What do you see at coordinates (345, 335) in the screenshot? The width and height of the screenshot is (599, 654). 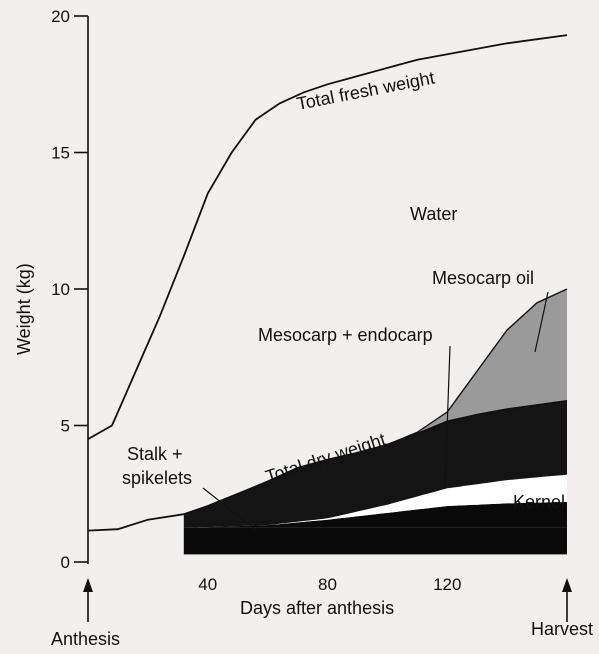 I see `annotation-mesocarp-endocarp: Mesocarp + endocarp` at bounding box center [345, 335].